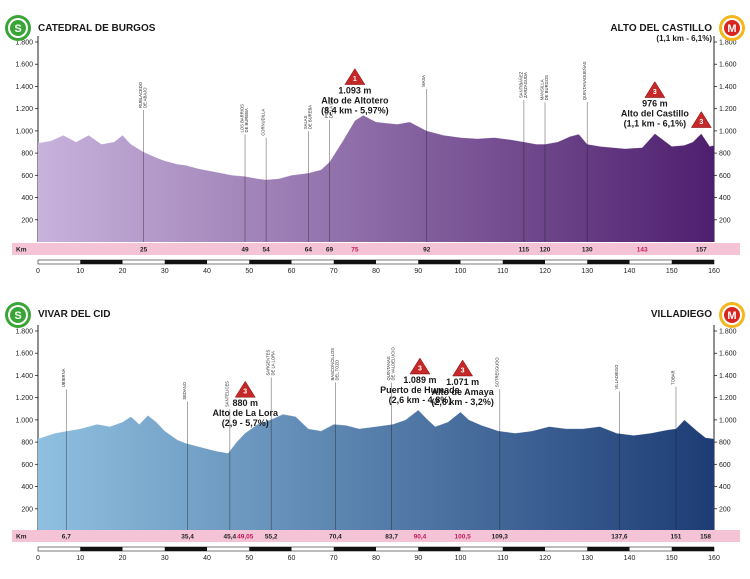 This screenshot has width=750, height=579. Describe the element at coordinates (305, 122) in the screenshot. I see `place-name: SALAS` at that location.